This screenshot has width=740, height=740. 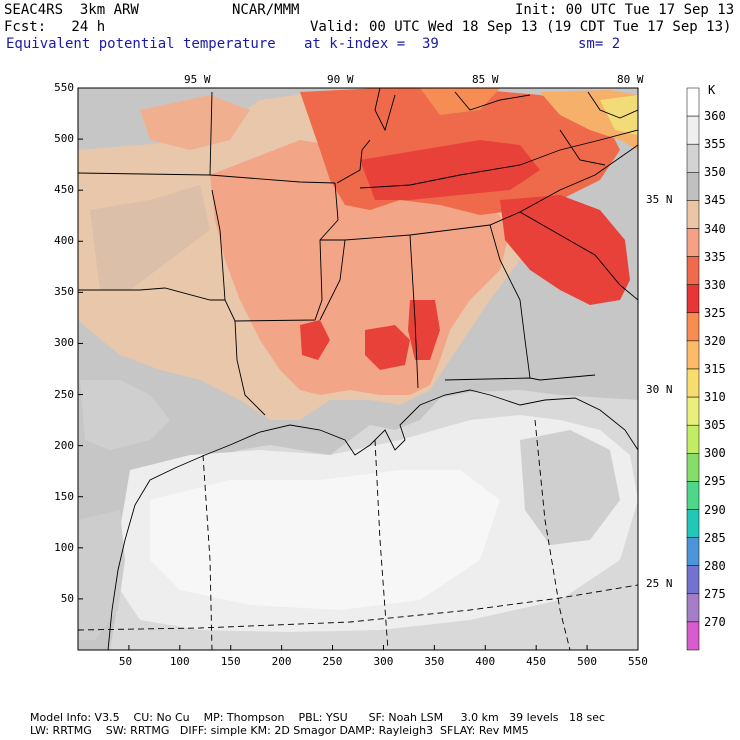 I want to click on colorbar-level-label: 275, so click(x=715, y=593).